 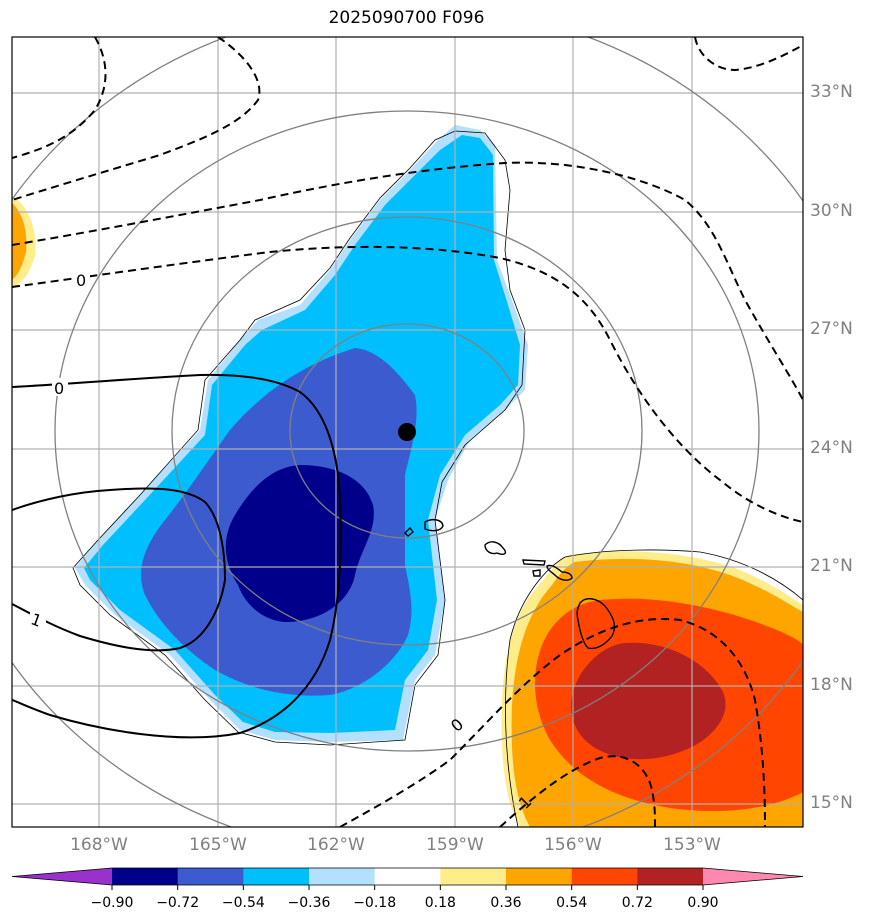 I want to click on hawaiian-islands, so click(x=510, y=584).